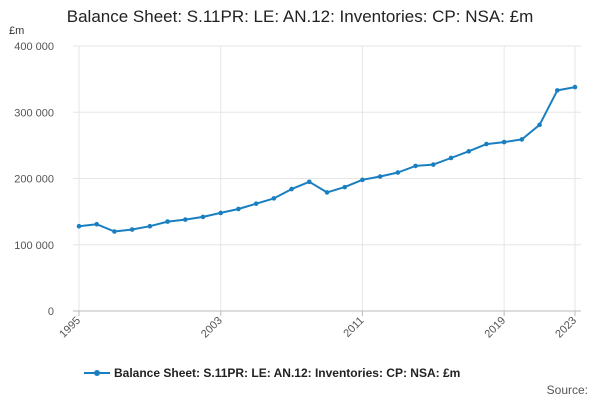 This screenshot has height=400, width=600. I want to click on source-label: Source:, so click(567, 390).